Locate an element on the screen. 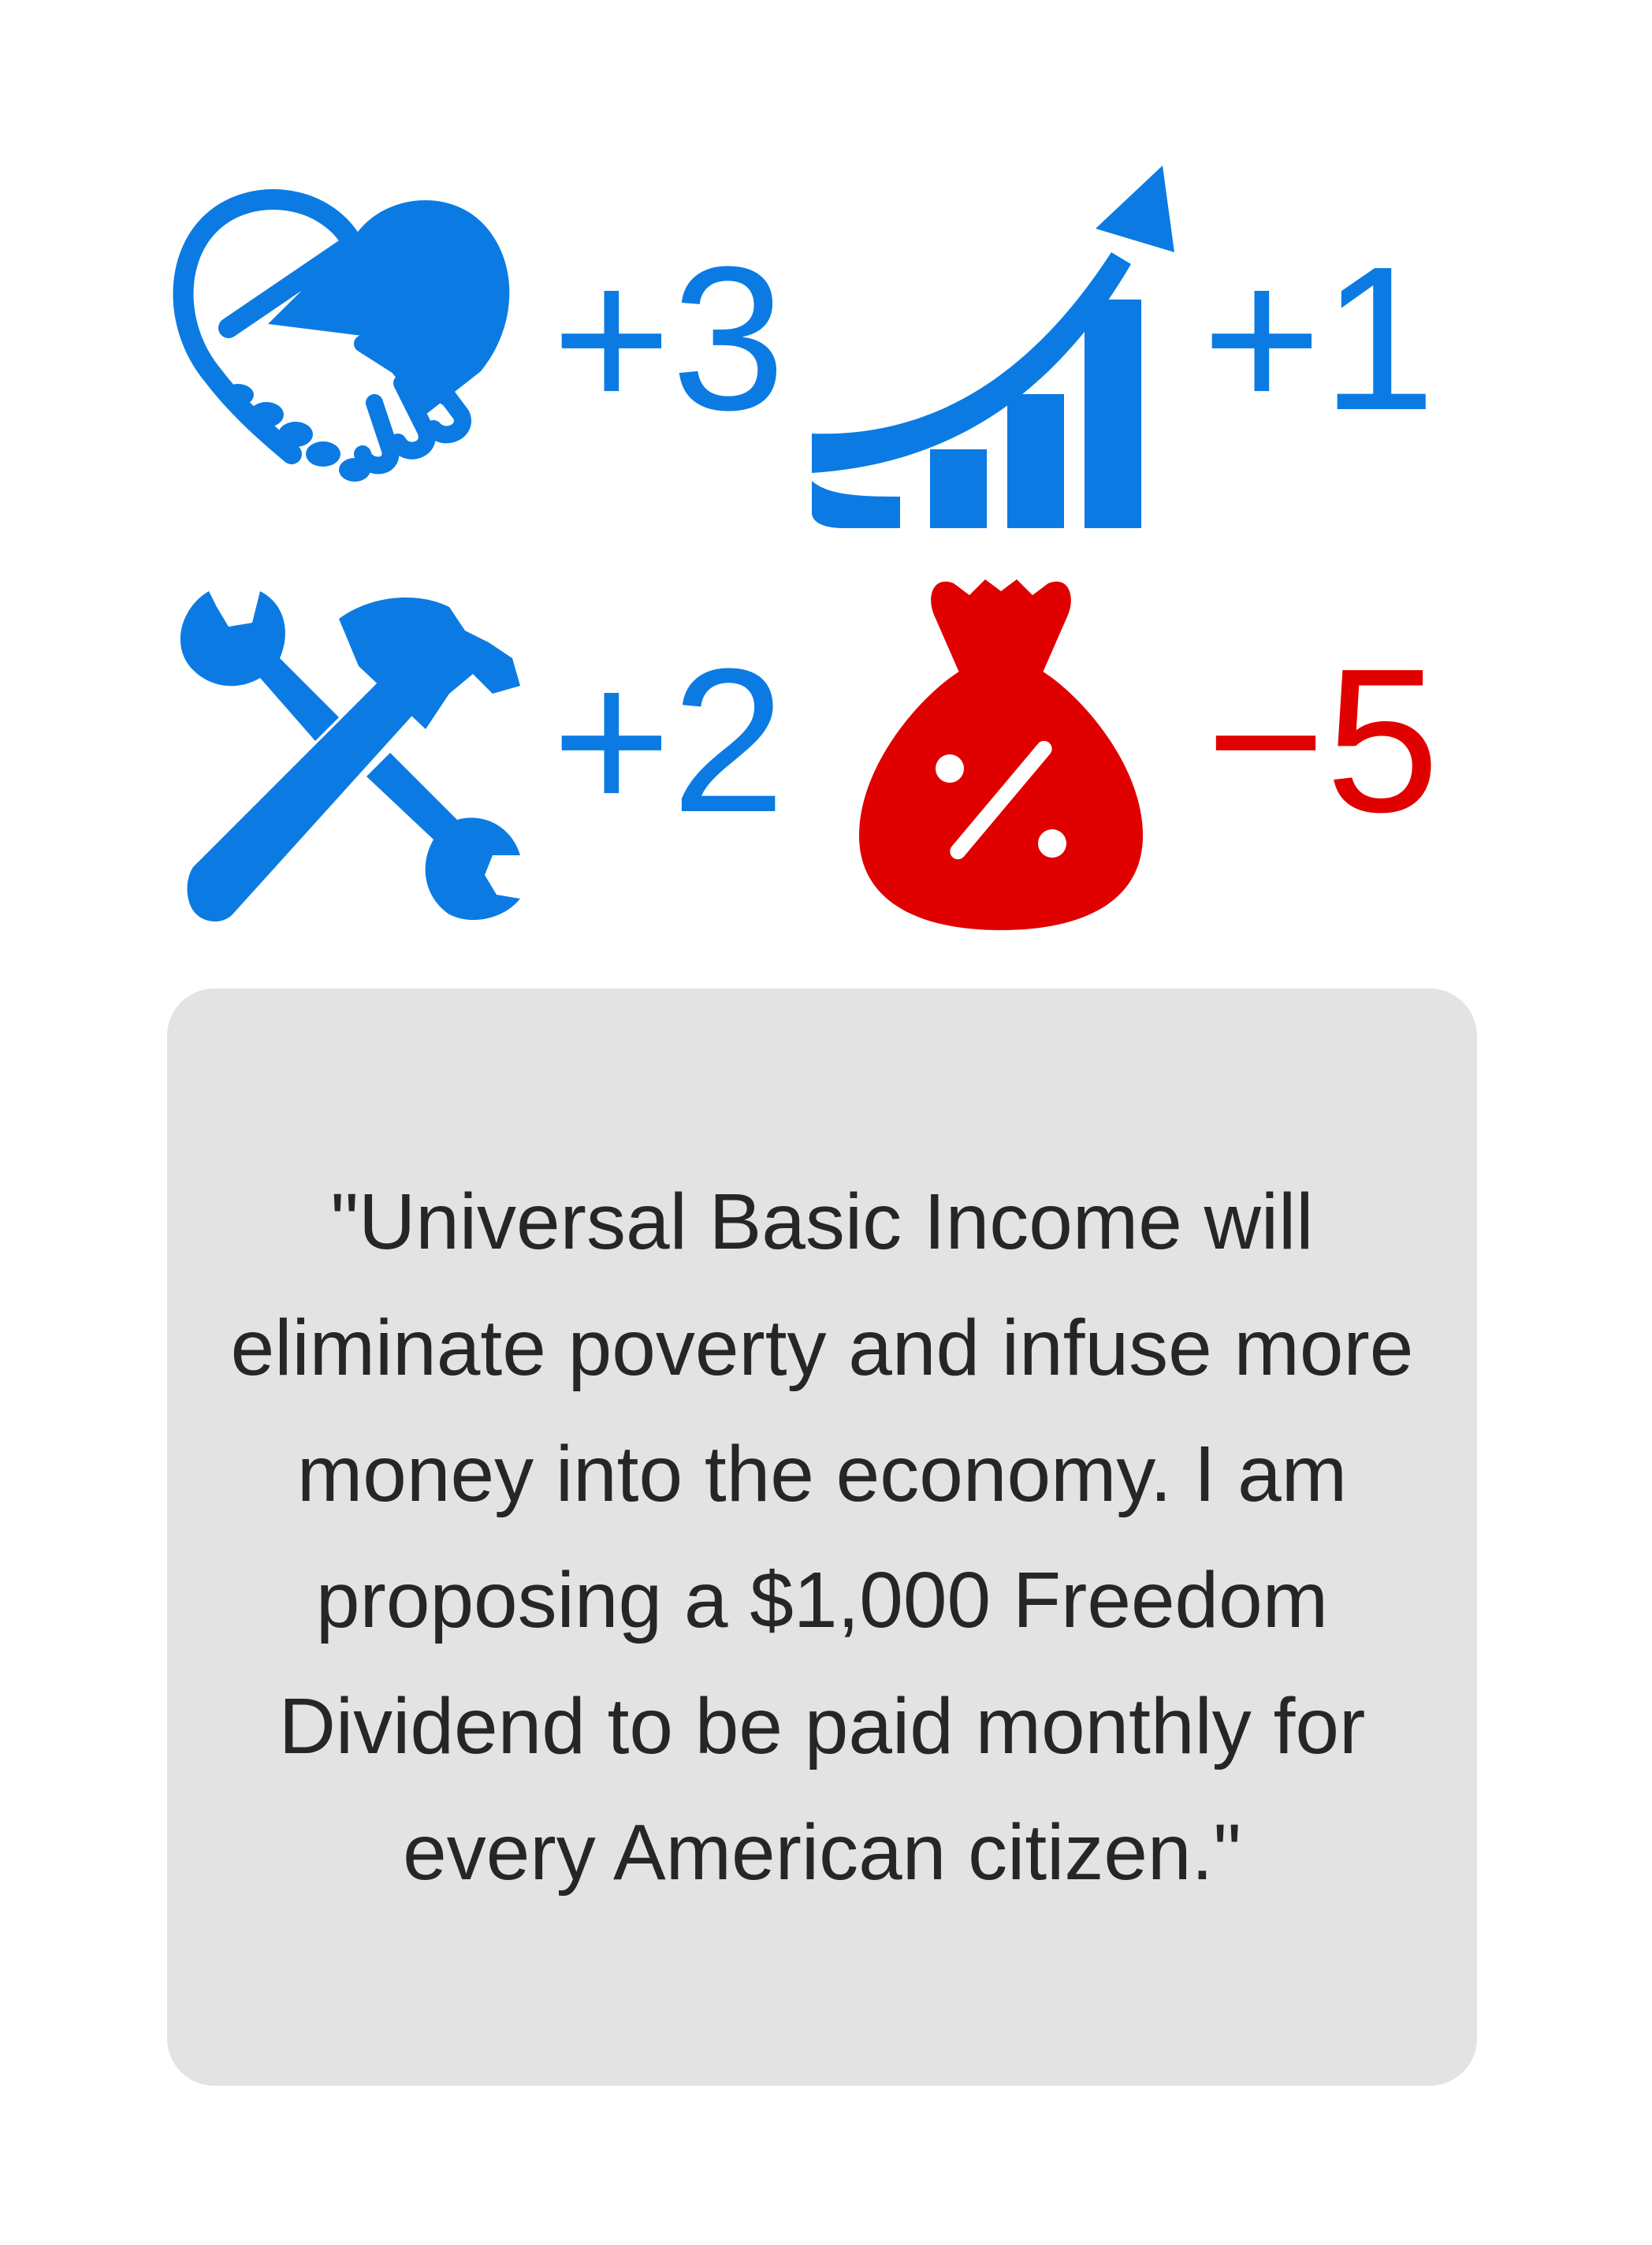 This screenshot has height=2245, width=1652. tools-icon is located at coordinates (347, 748).